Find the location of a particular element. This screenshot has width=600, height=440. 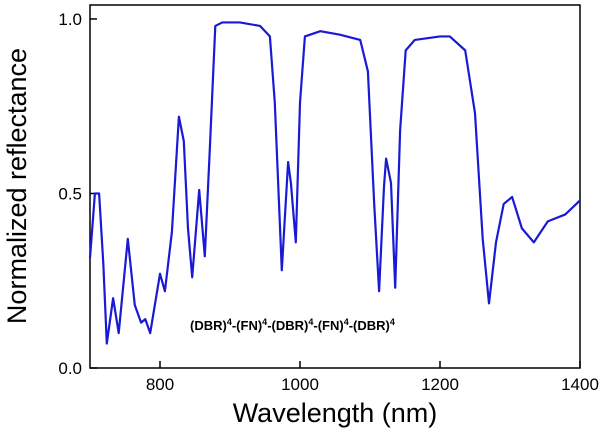

x-tick-label: 800 is located at coordinates (160, 384).